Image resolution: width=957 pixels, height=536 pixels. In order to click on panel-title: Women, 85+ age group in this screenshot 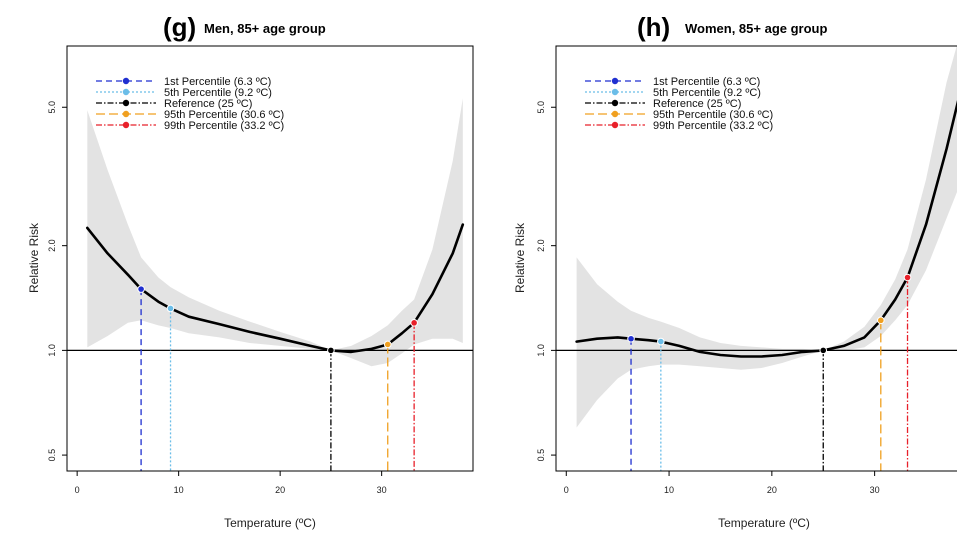, I will do `click(756, 28)`.